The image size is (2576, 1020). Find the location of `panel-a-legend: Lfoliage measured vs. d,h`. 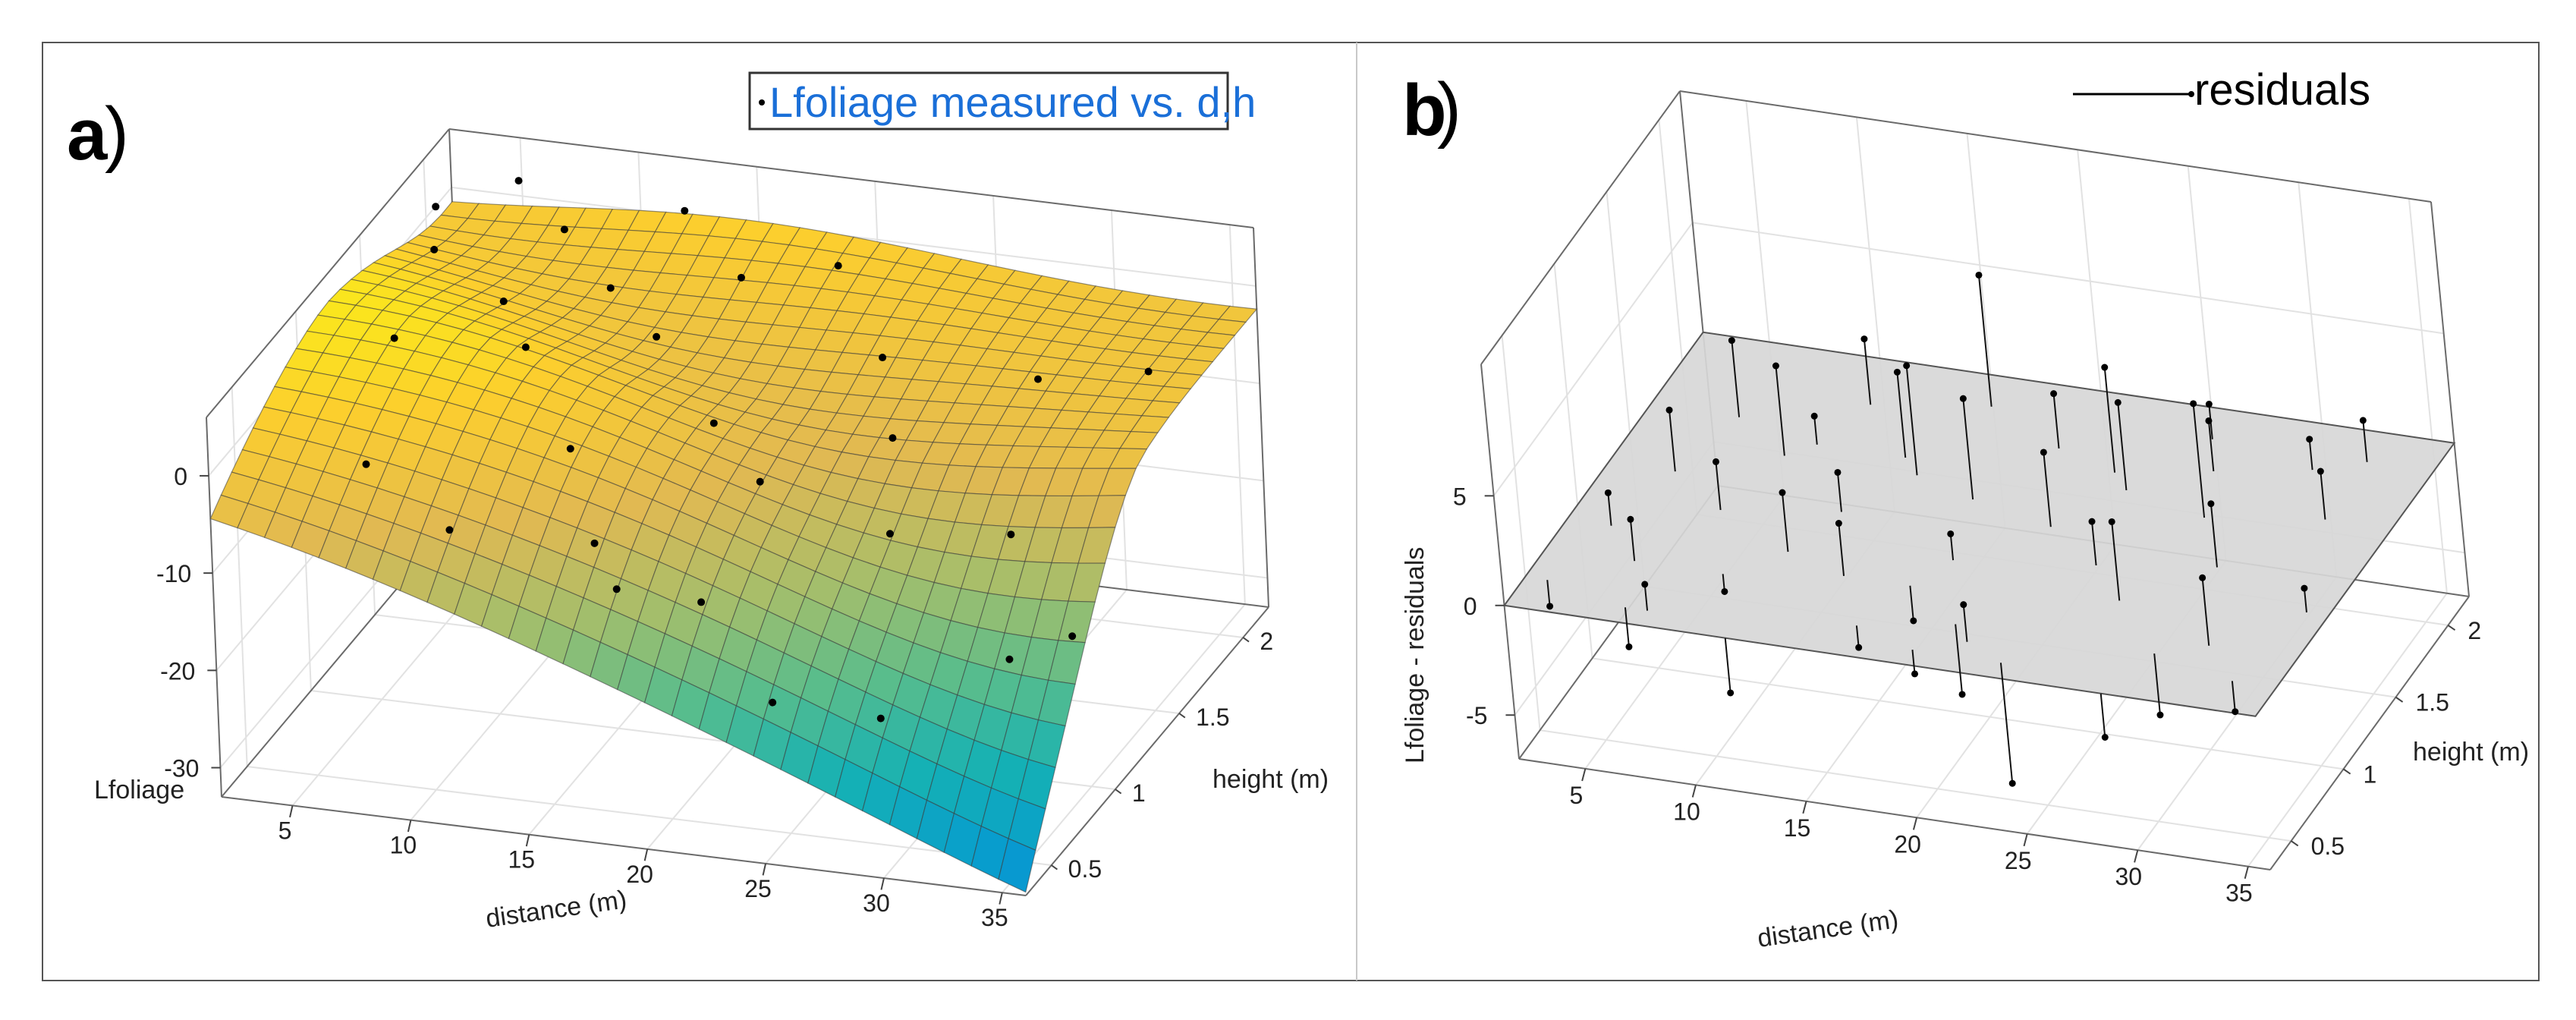

panel-a-legend: Lfoliage measured vs. d,h is located at coordinates (1002, 101).